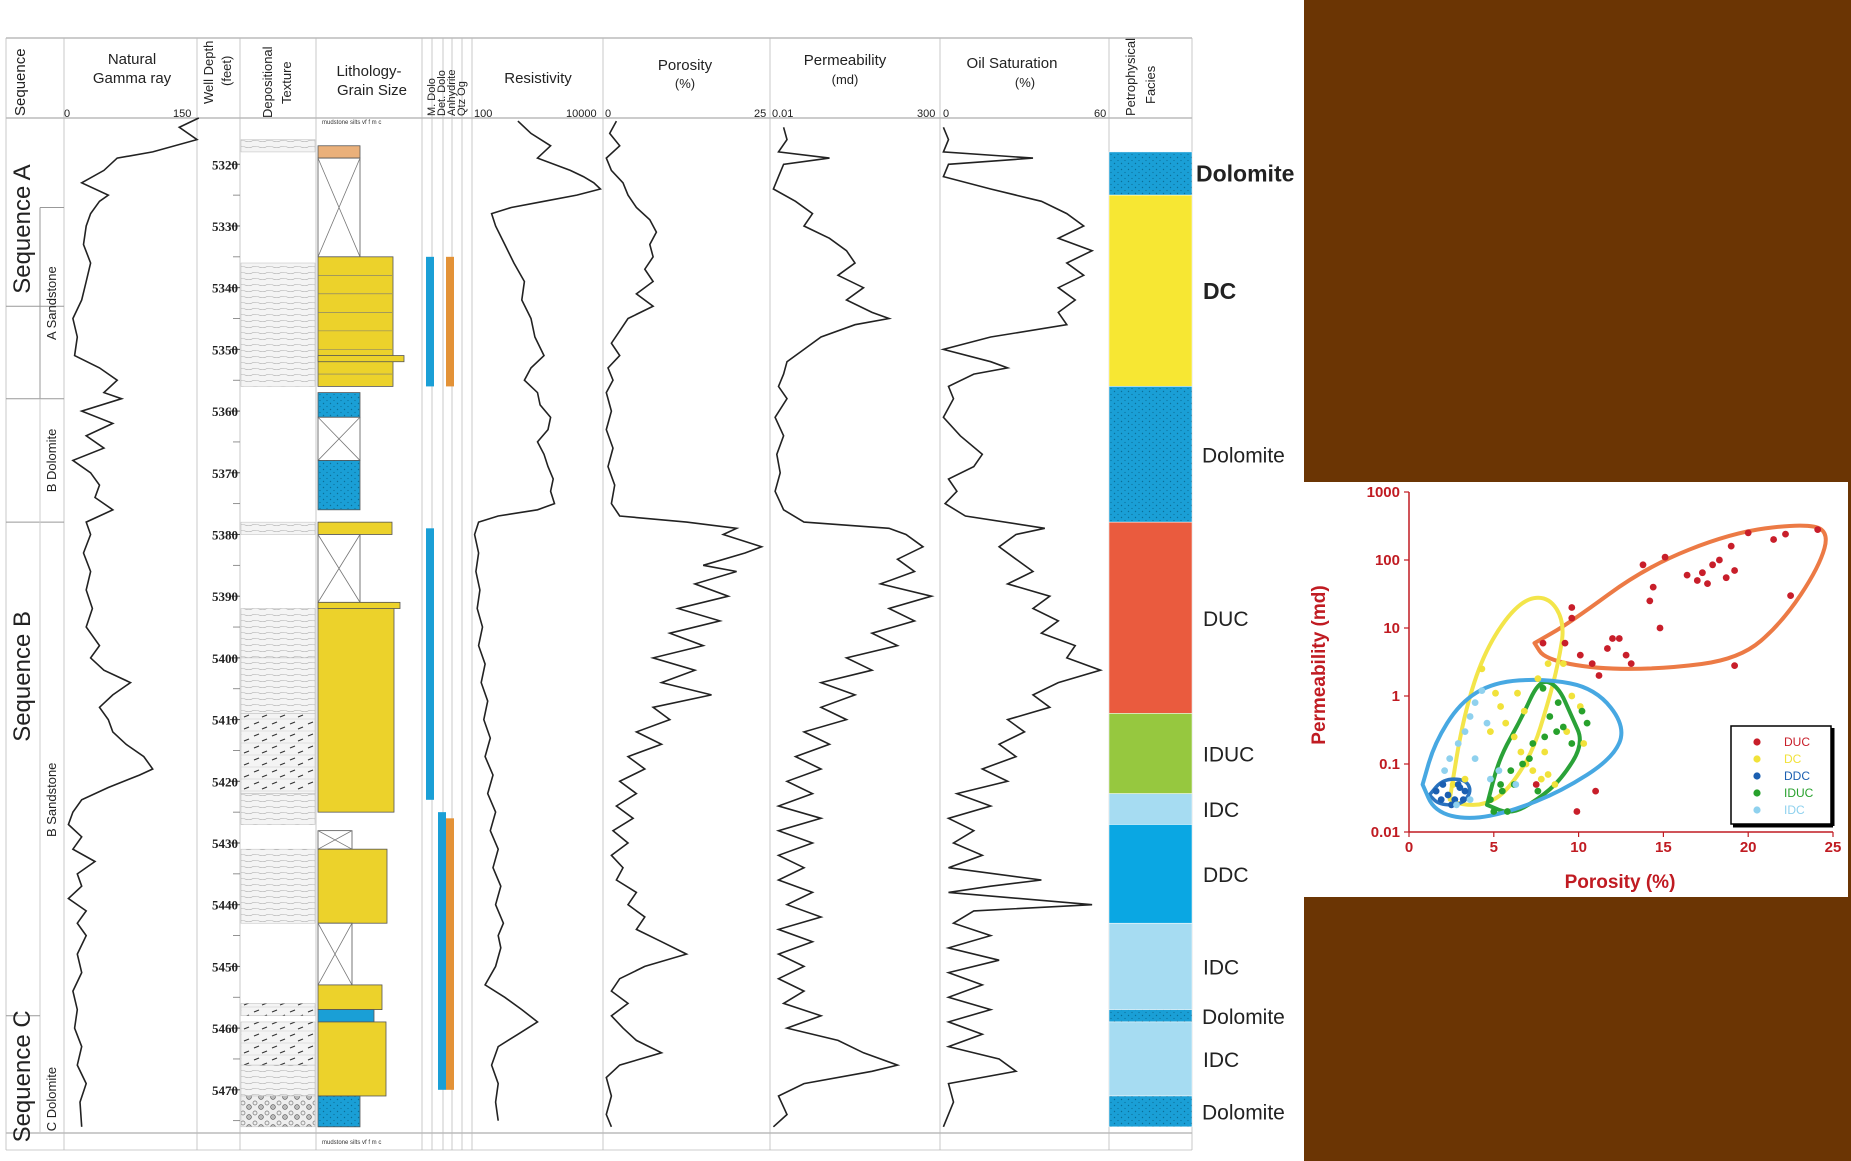  What do you see at coordinates (1680, 597) in the screenshot?
I see `duc-outline` at bounding box center [1680, 597].